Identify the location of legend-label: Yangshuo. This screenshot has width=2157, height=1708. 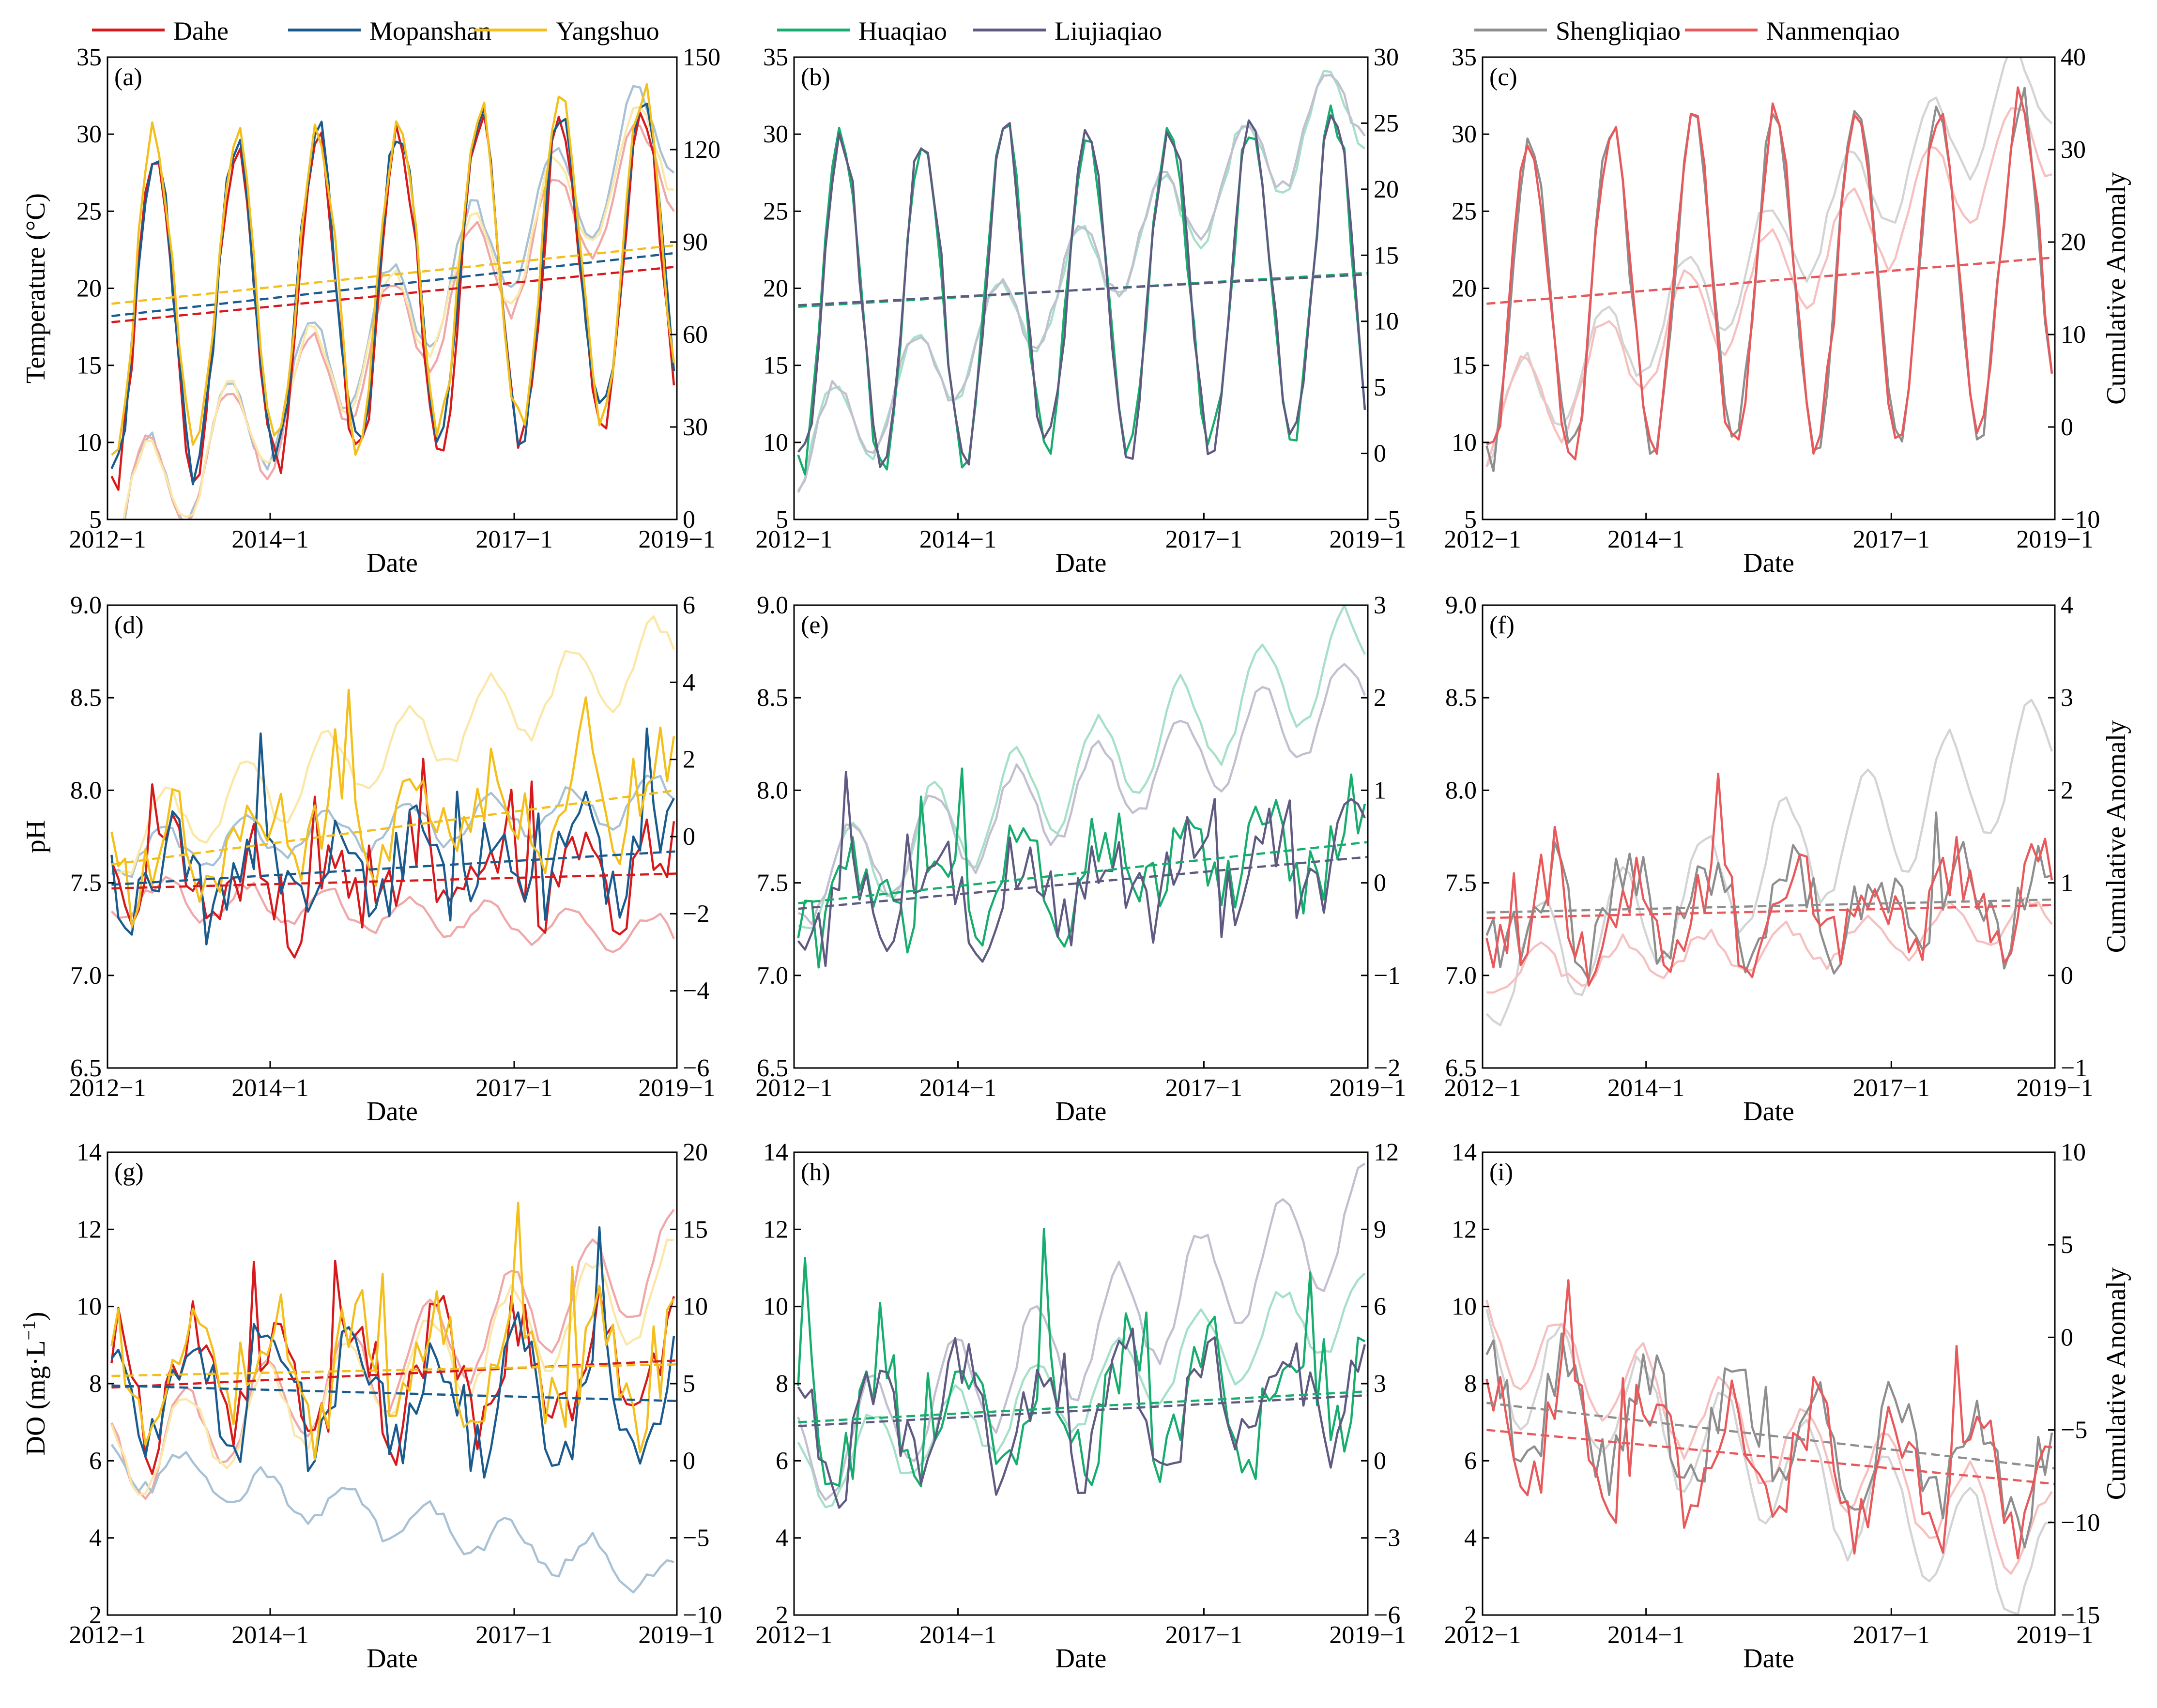
(607, 31).